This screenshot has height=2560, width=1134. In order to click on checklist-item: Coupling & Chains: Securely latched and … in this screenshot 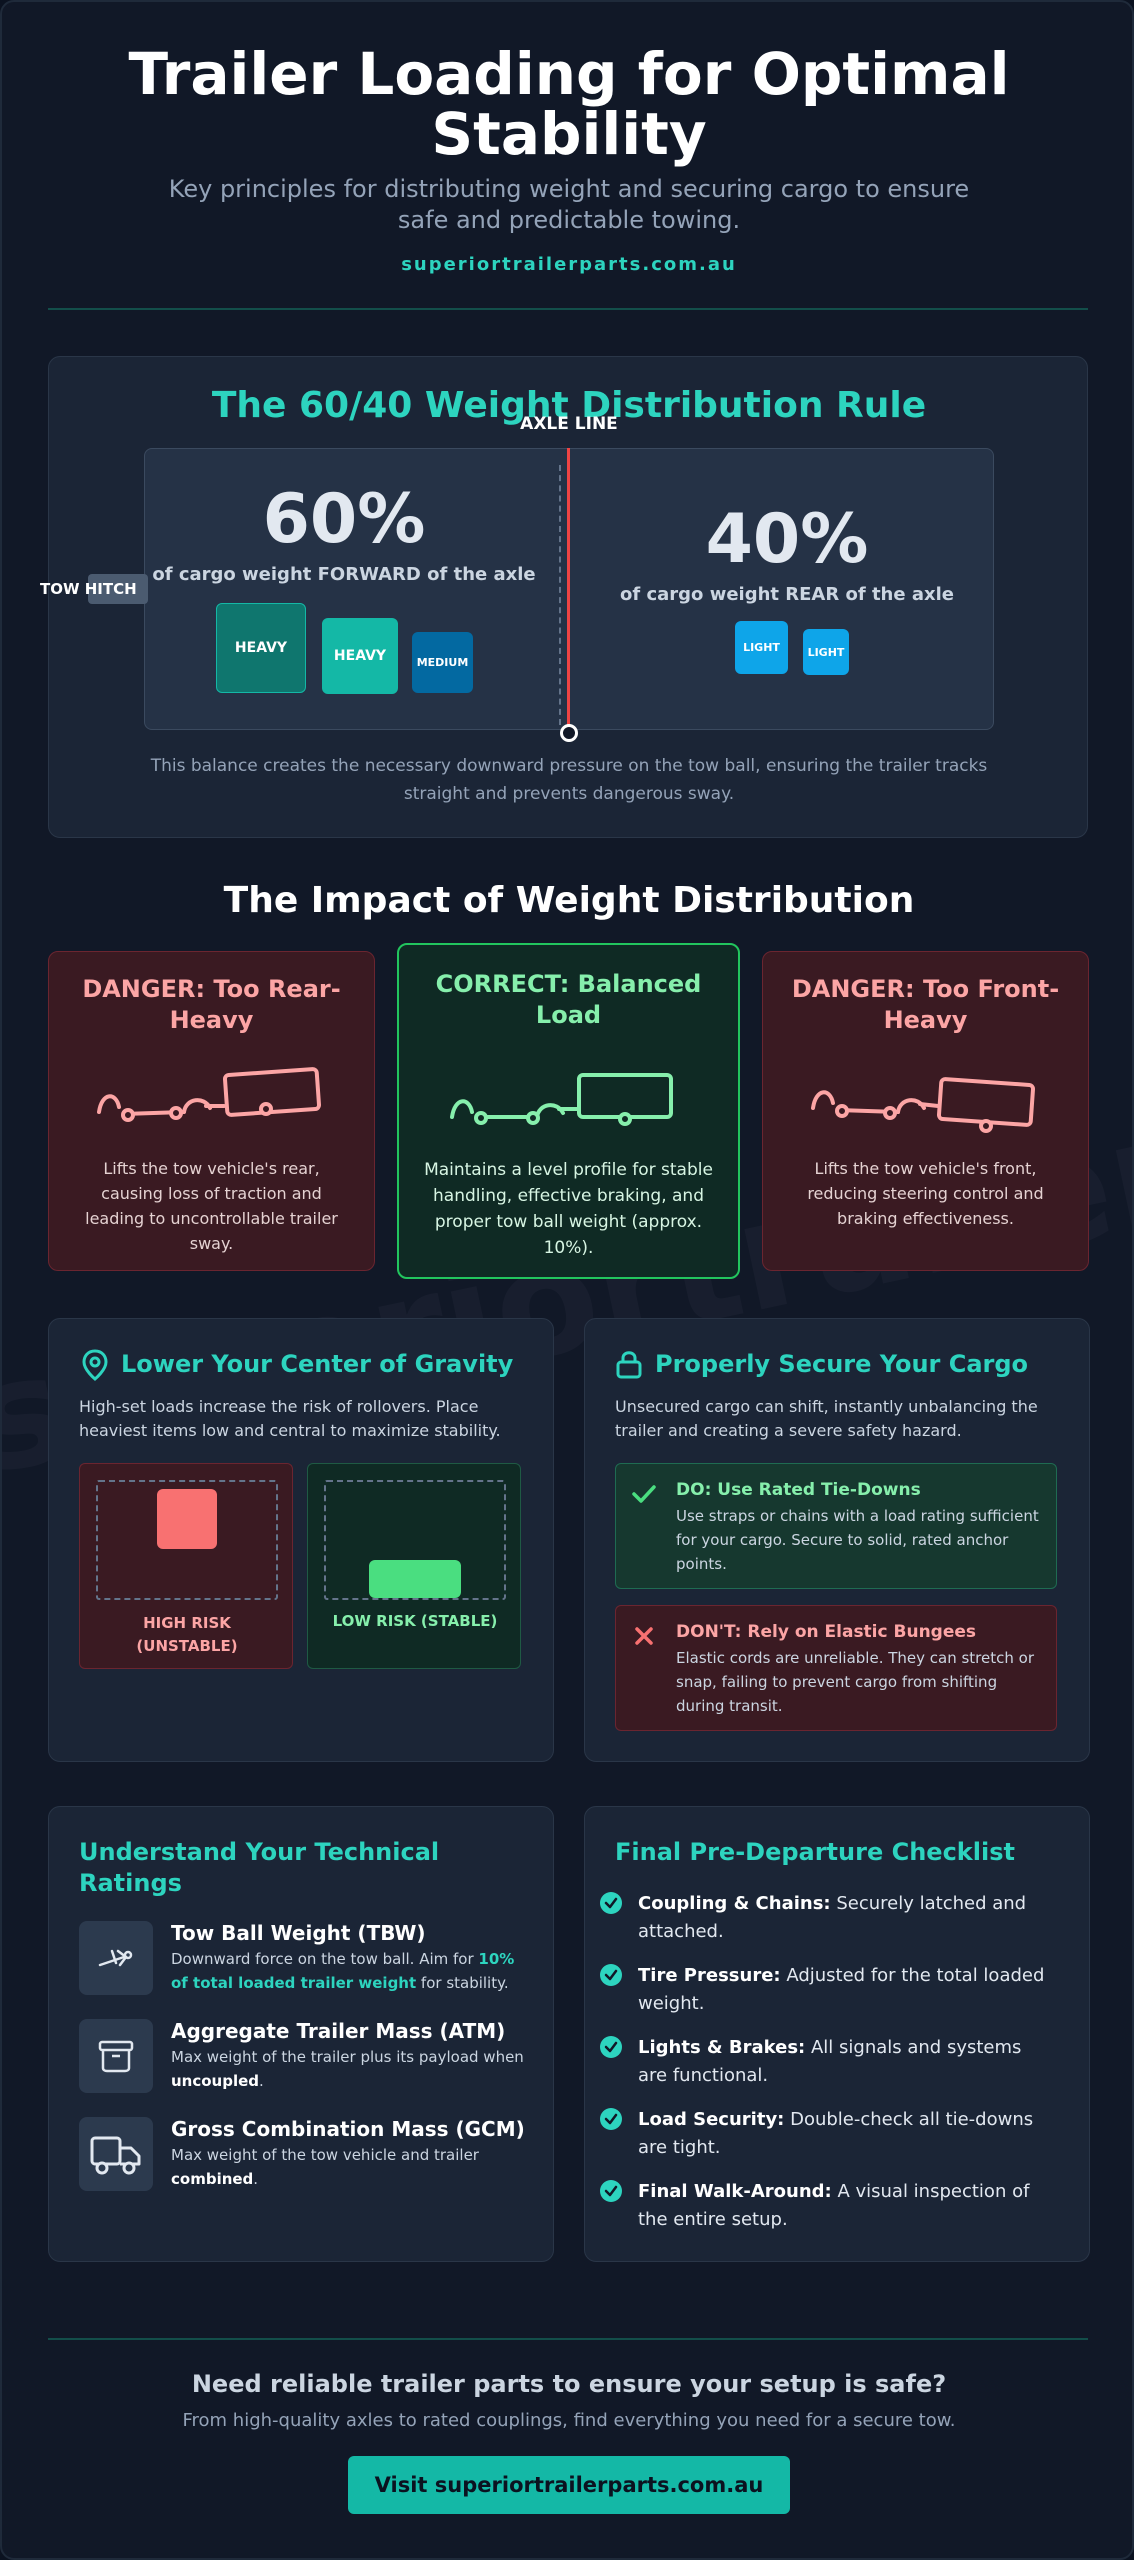, I will do `click(825, 1920)`.